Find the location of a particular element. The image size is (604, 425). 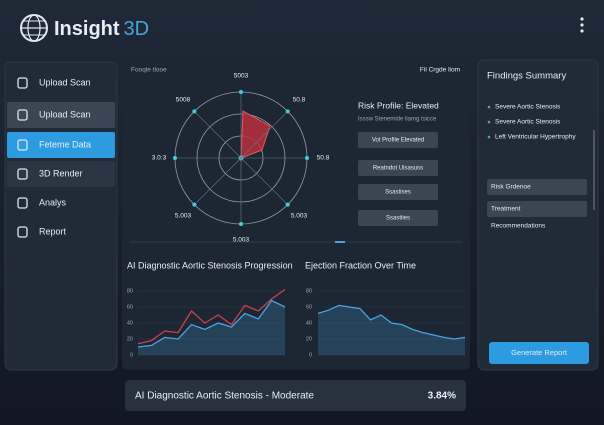

findings-section: Risk Grdenoe is located at coordinates (537, 187).